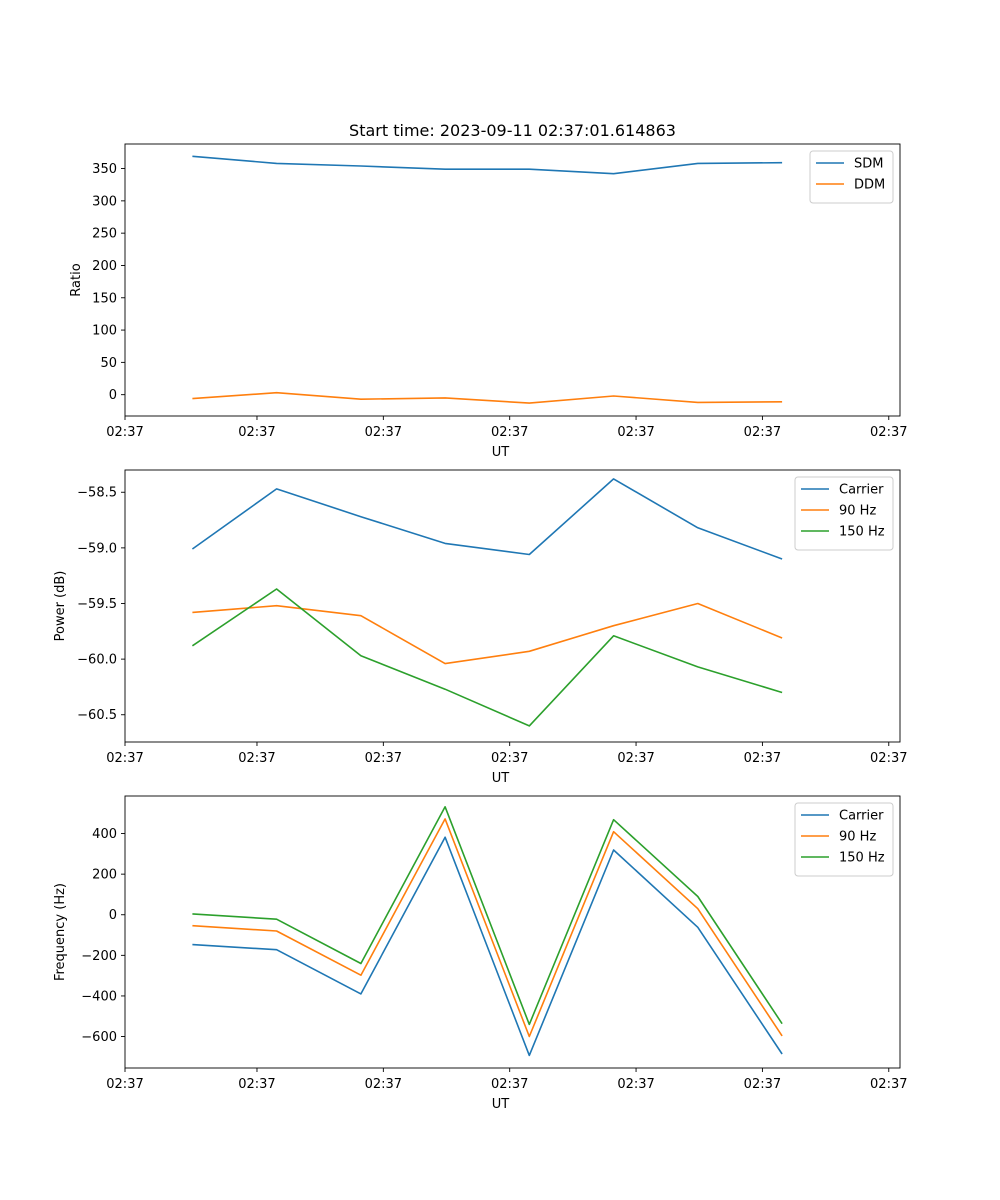 The width and height of the screenshot is (1000, 1200). I want to click on frequency-y-tick-label: −400, so click(99, 996).